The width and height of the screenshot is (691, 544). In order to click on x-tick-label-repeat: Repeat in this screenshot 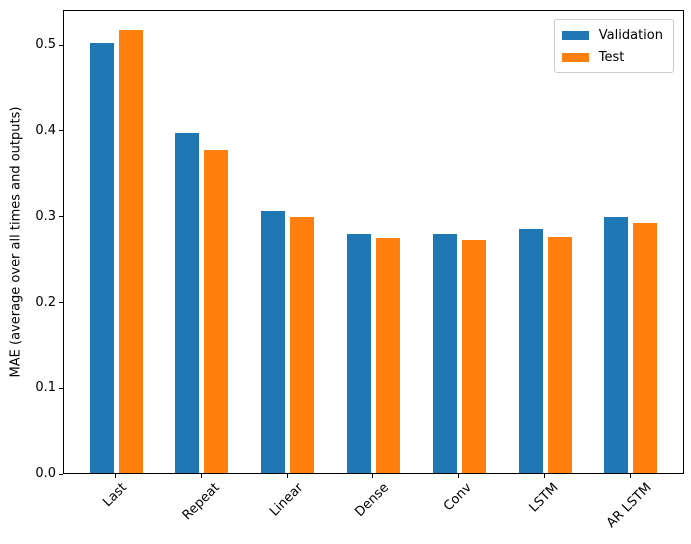, I will do `click(201, 502)`.